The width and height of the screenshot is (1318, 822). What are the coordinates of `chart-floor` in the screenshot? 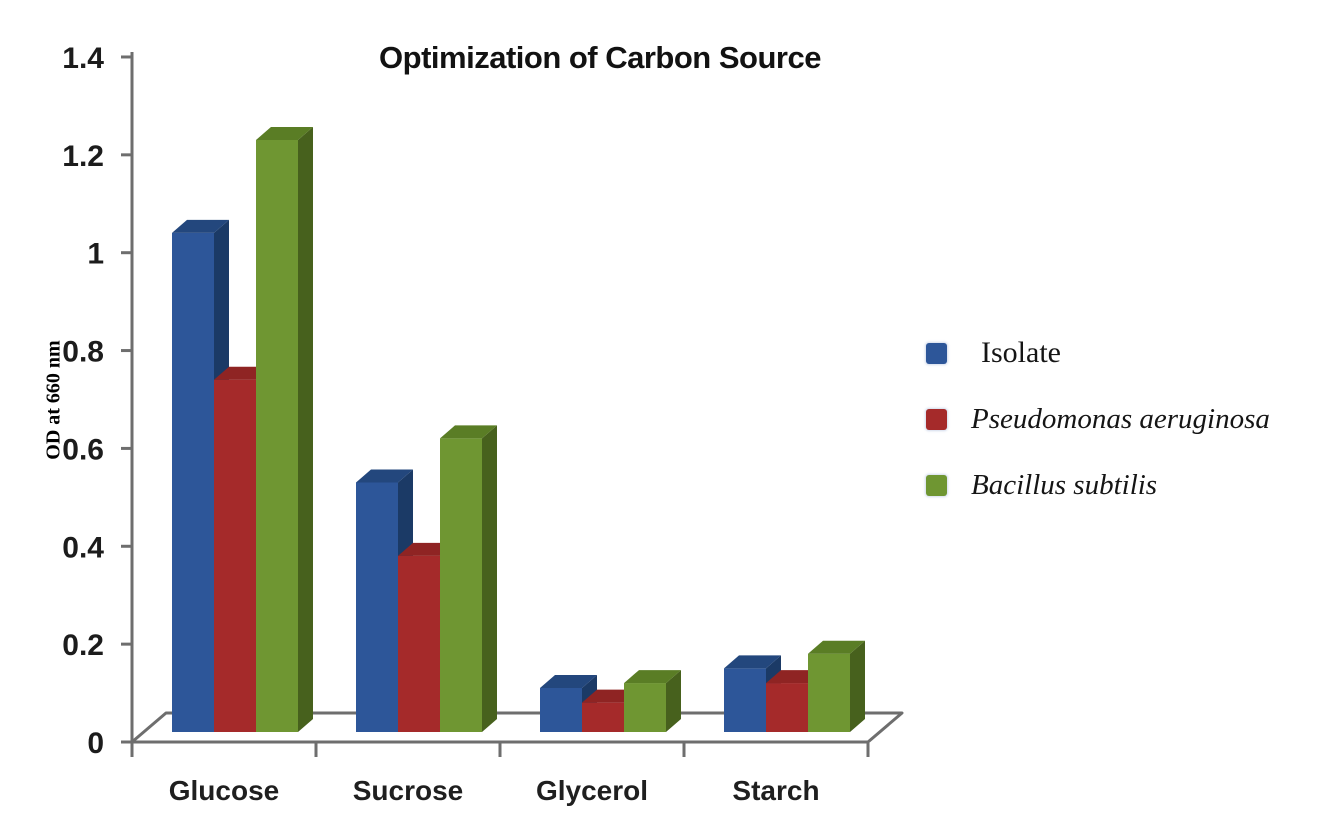 It's located at (517, 727).